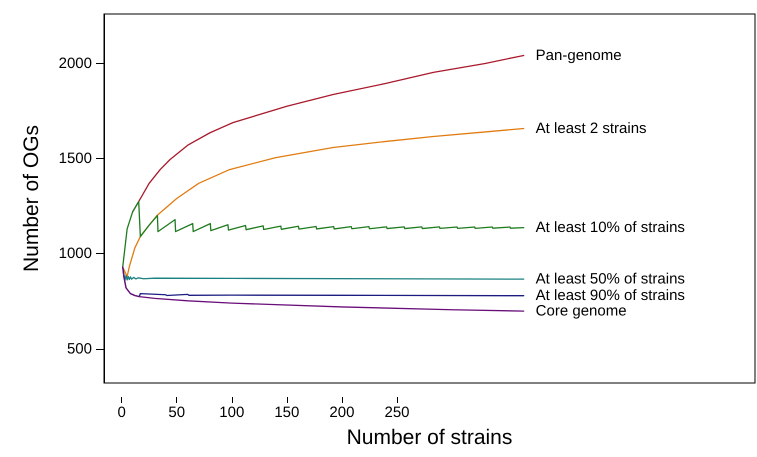 The height and width of the screenshot is (457, 757). I want to click on series-label: Core genome, so click(581, 311).